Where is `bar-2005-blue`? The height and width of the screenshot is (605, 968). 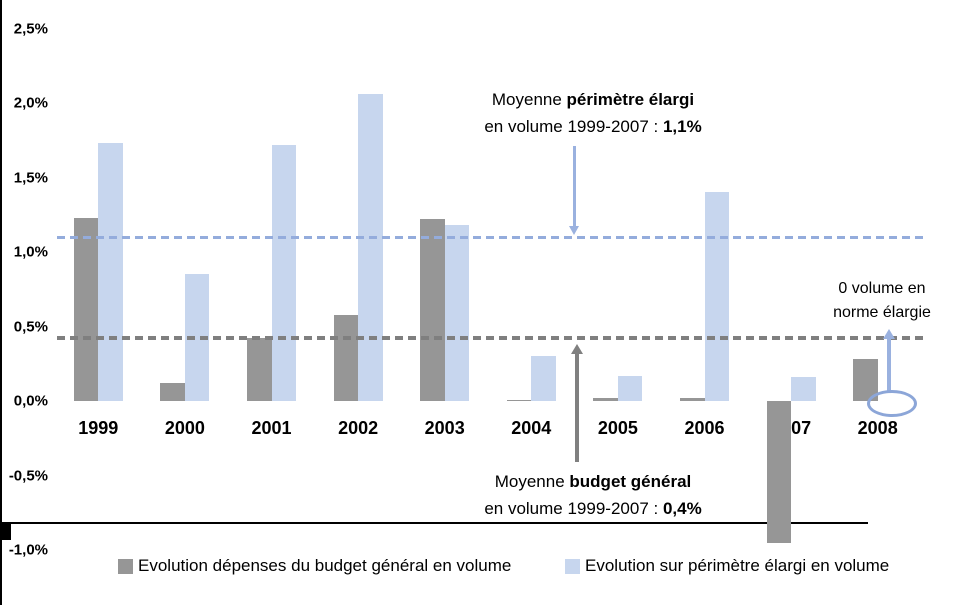 bar-2005-blue is located at coordinates (630, 388).